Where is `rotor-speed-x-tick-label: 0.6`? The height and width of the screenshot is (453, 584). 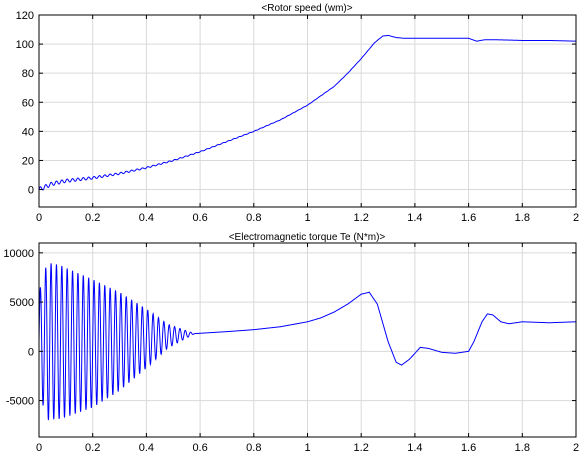
rotor-speed-x-tick-label: 0.6 is located at coordinates (199, 218).